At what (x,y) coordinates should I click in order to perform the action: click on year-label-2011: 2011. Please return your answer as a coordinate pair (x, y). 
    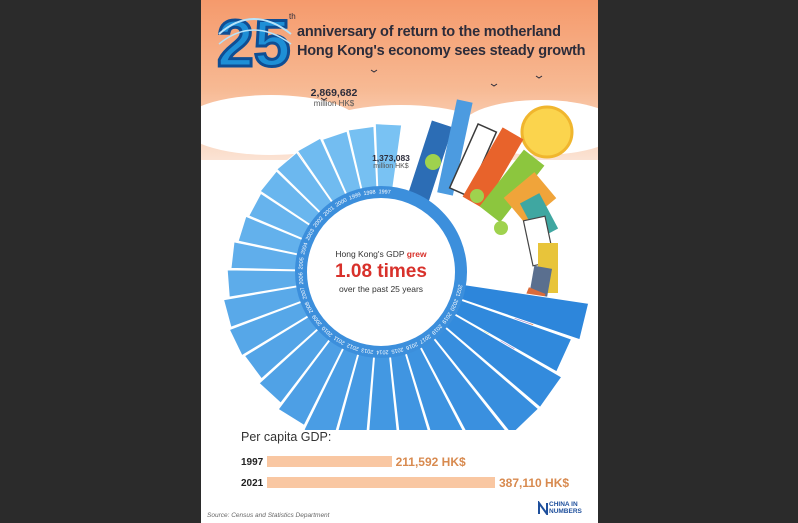
    Looking at the image, I should click on (339, 339).